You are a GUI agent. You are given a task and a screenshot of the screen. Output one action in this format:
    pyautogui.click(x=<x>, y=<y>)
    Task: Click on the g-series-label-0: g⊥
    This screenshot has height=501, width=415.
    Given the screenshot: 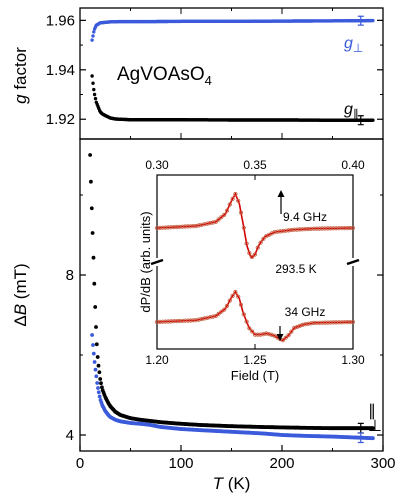 What is the action you would take?
    pyautogui.click(x=353, y=45)
    